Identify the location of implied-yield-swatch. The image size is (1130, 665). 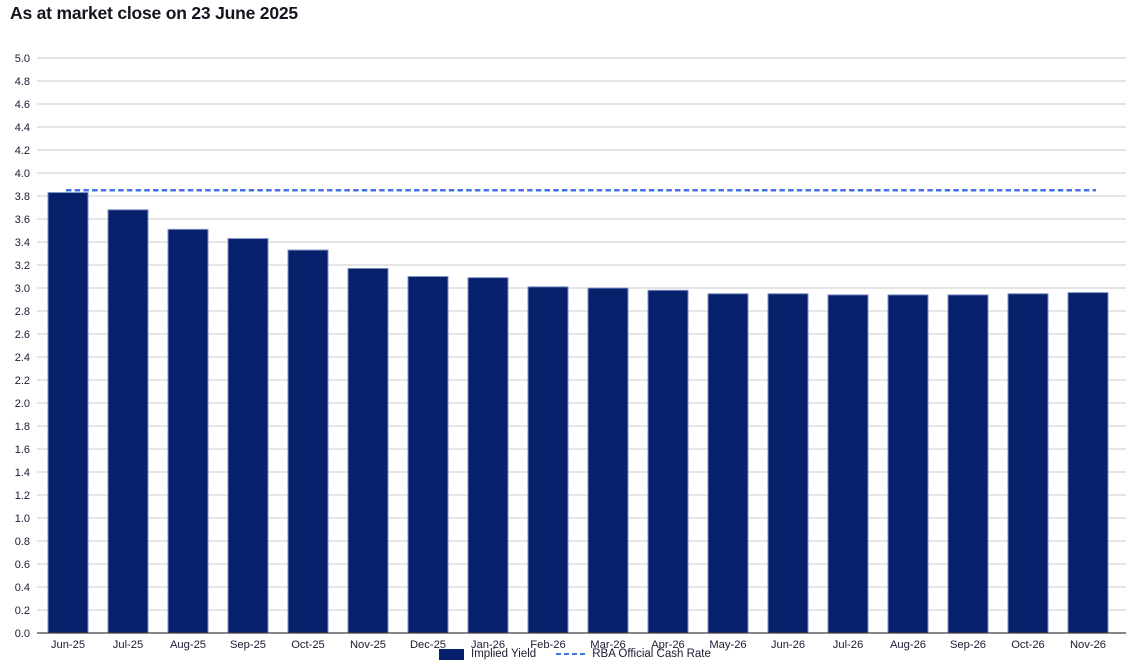
(451, 654).